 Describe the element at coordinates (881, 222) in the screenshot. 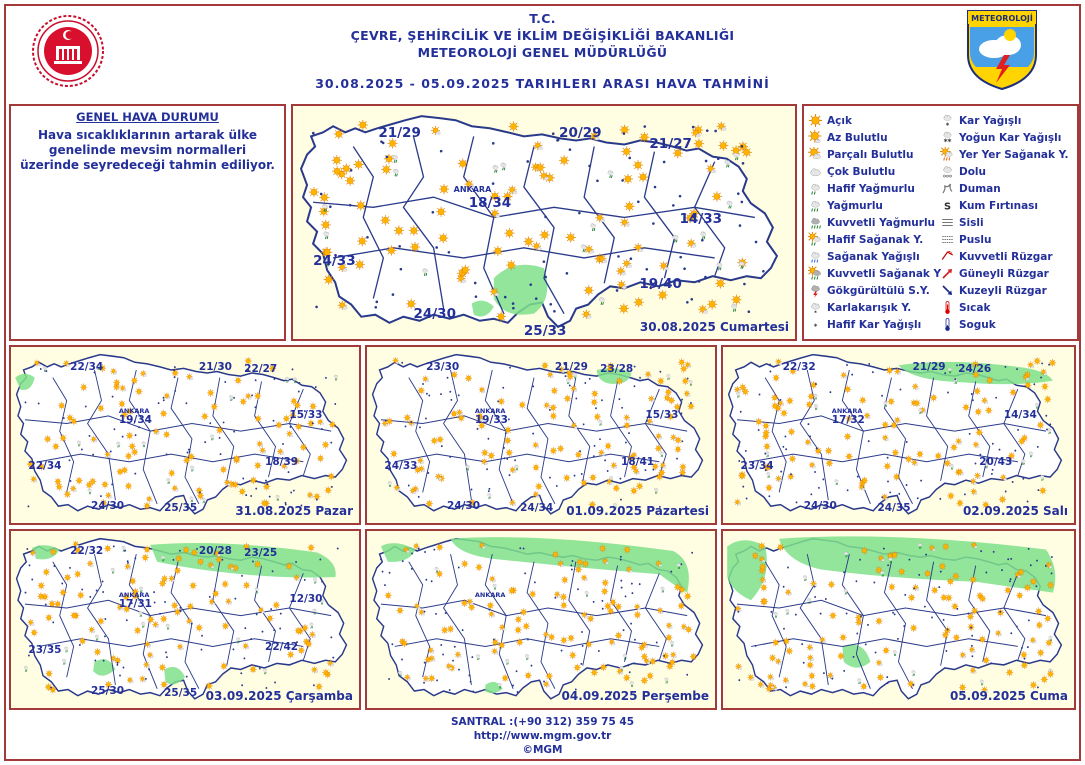

I see `legend-label: Kuvvetli Yağmurlu` at that location.